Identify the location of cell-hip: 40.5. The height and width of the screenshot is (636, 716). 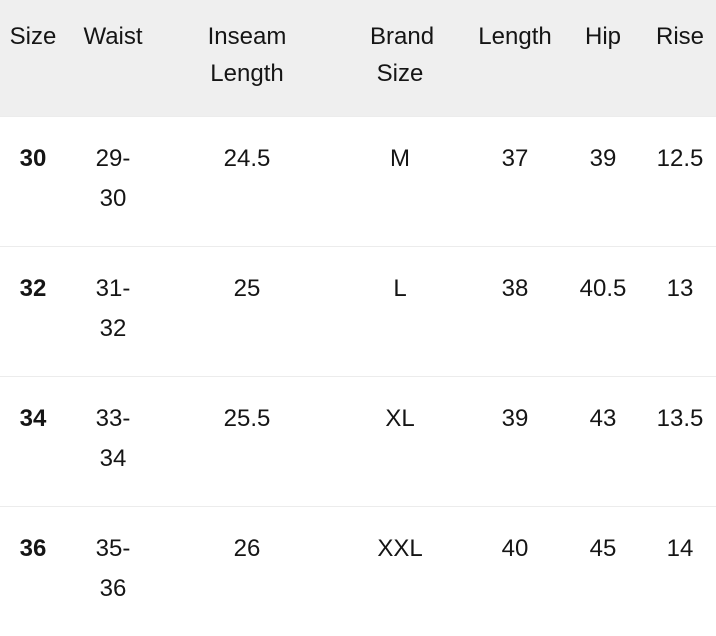
(603, 288).